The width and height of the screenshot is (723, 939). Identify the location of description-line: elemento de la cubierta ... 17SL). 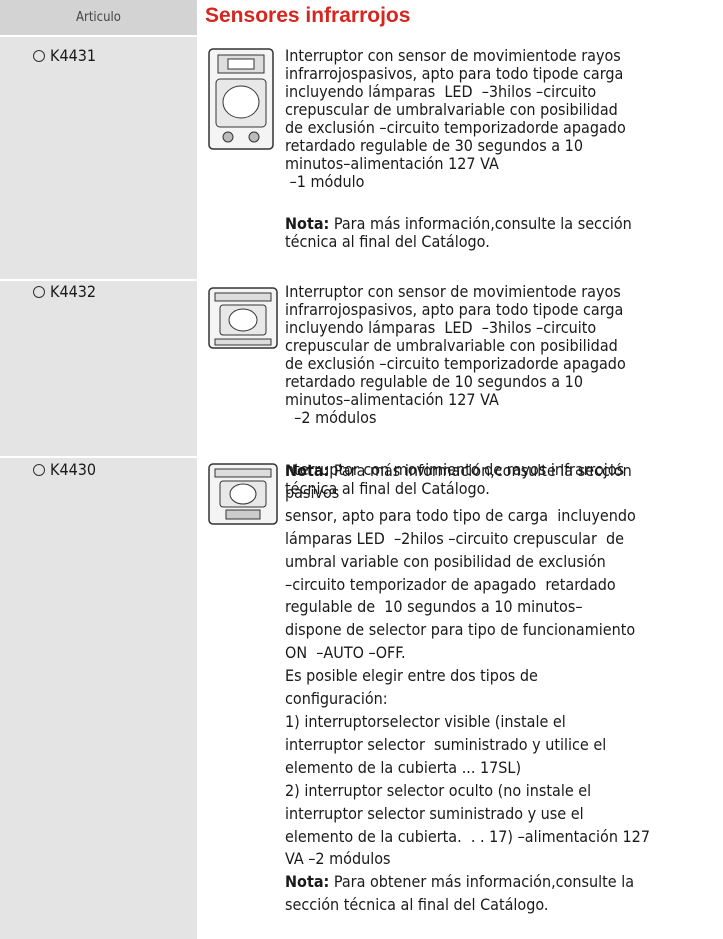
(403, 767).